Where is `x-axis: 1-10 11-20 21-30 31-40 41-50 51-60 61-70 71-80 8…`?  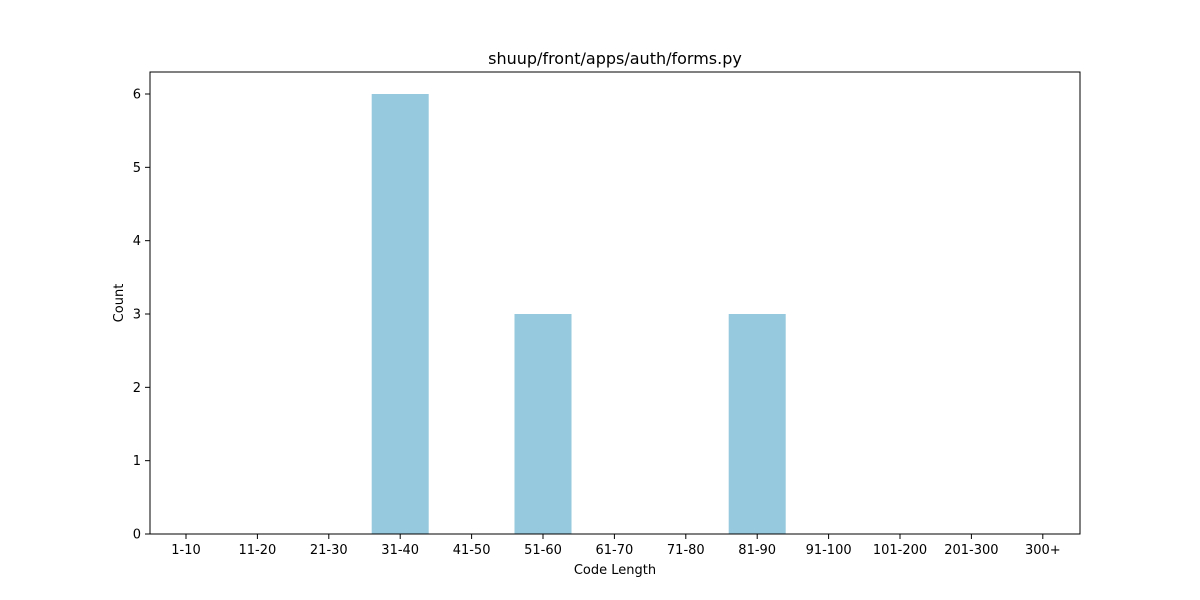
x-axis: 1-10 11-20 21-30 31-40 41-50 51-60 61-70 71-80 8… is located at coordinates (616, 546).